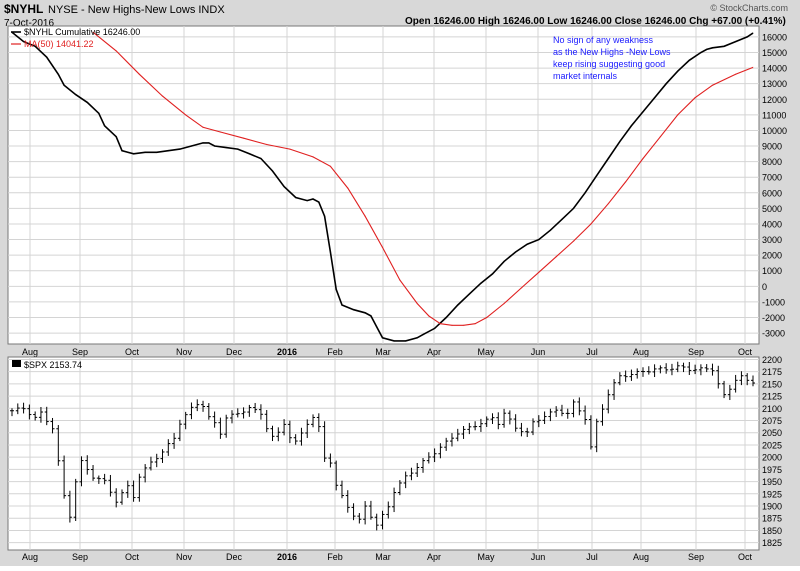 Image resolution: width=800 pixels, height=571 pixels. What do you see at coordinates (434, 557) in the screenshot?
I see `spx-x-tick-label: Apr` at bounding box center [434, 557].